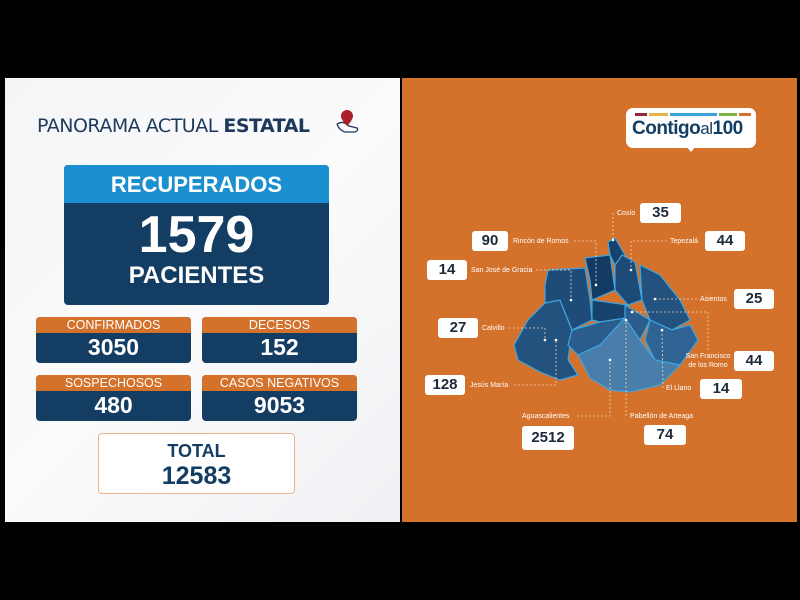  I want to click on municipality-name: Jesús María, so click(489, 385).